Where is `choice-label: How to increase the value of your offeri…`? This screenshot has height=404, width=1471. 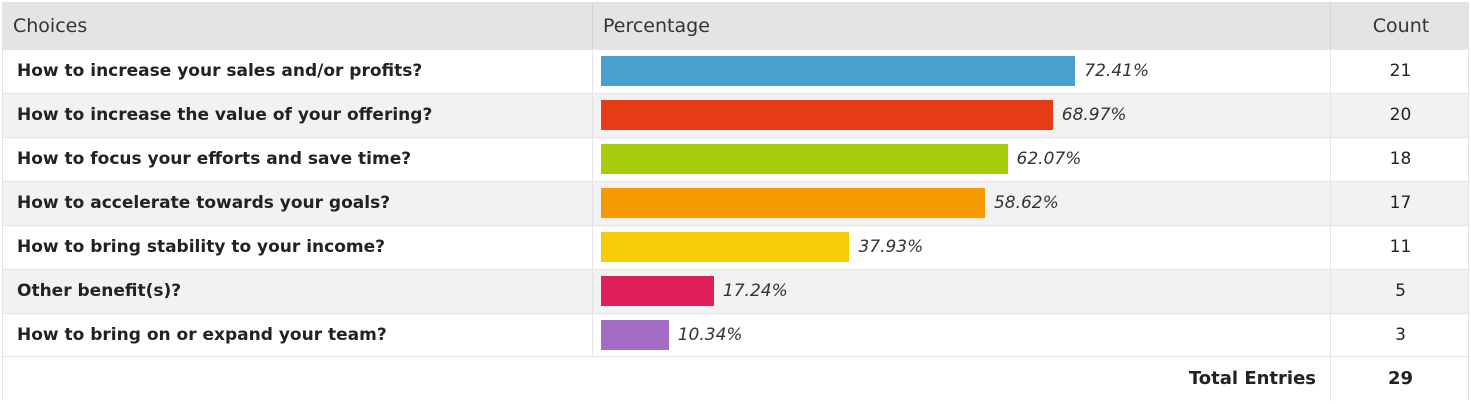
choice-label: How to increase the value of your offeri… is located at coordinates (225, 115).